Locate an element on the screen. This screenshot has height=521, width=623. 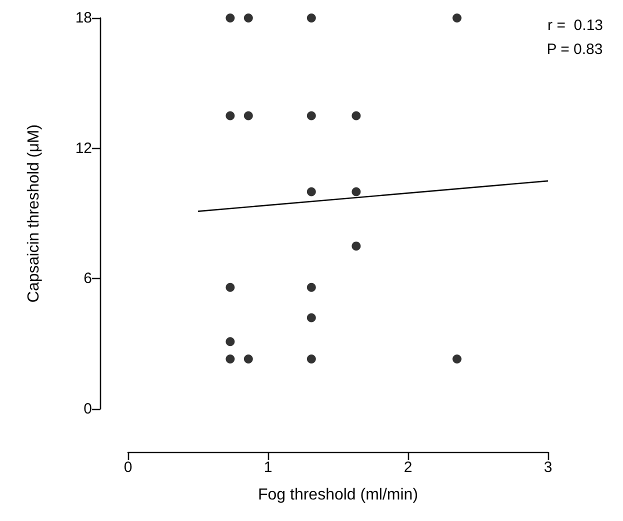
x-axis-title: Fog threshold (ml/min) is located at coordinates (338, 495).